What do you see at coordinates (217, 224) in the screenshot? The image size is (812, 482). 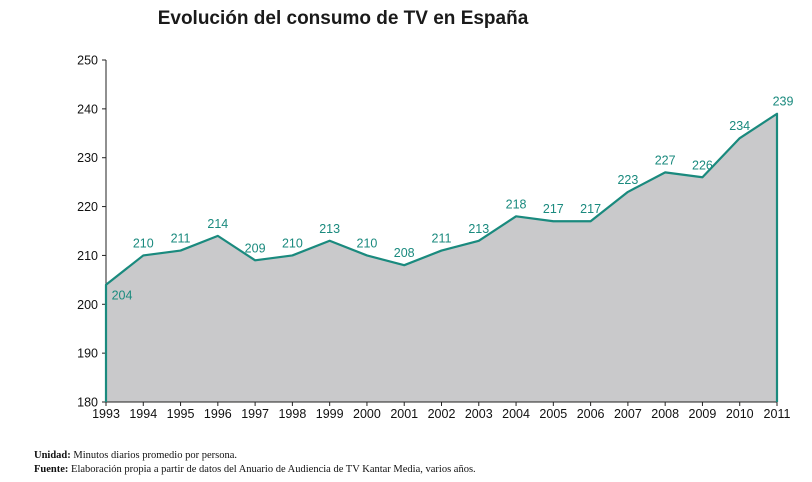 I see `data-label: 214` at bounding box center [217, 224].